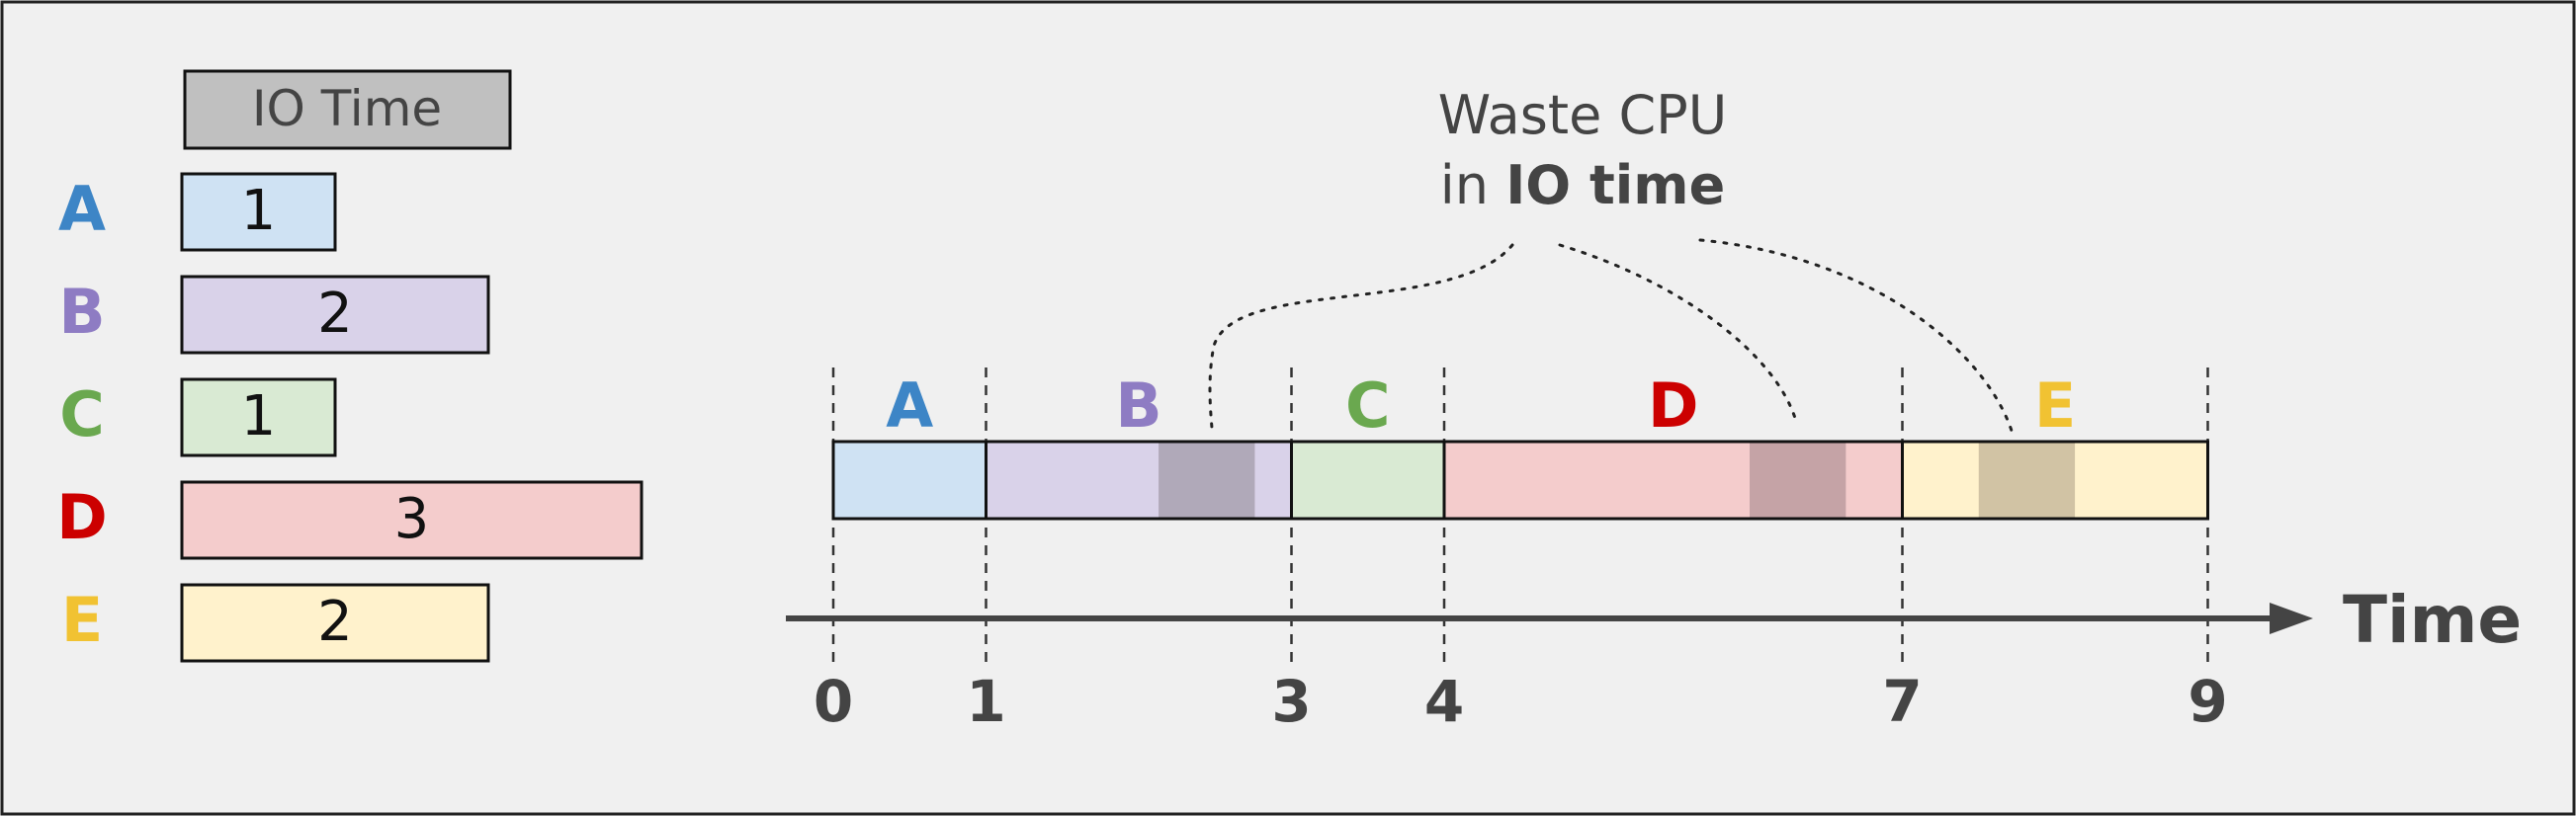 Image resolution: width=2576 pixels, height=816 pixels. I want to click on legend-header-box, so click(347, 109).